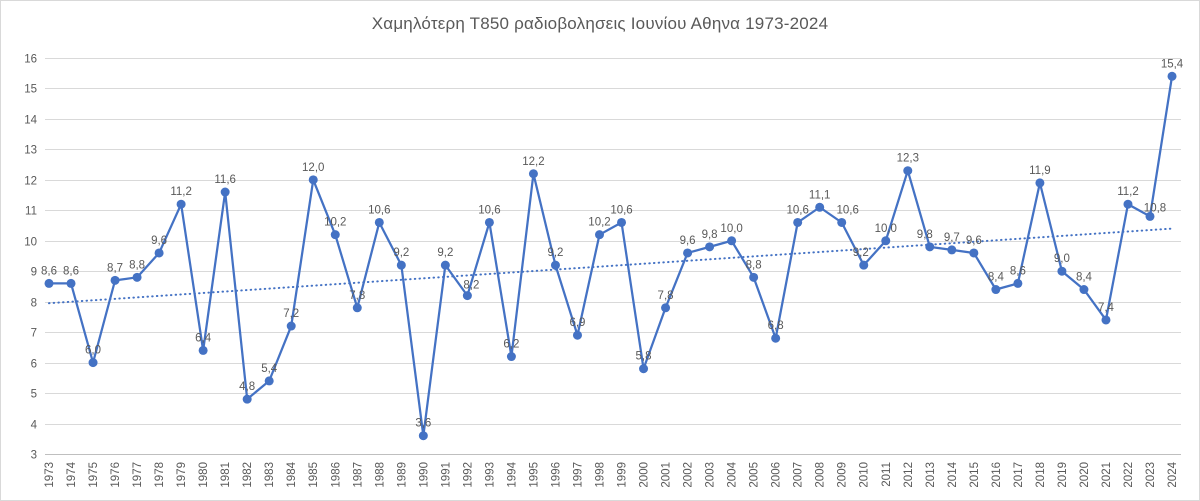 The image size is (1200, 501). What do you see at coordinates (248, 475) in the screenshot?
I see `x-tick-label: 1982` at bounding box center [248, 475].